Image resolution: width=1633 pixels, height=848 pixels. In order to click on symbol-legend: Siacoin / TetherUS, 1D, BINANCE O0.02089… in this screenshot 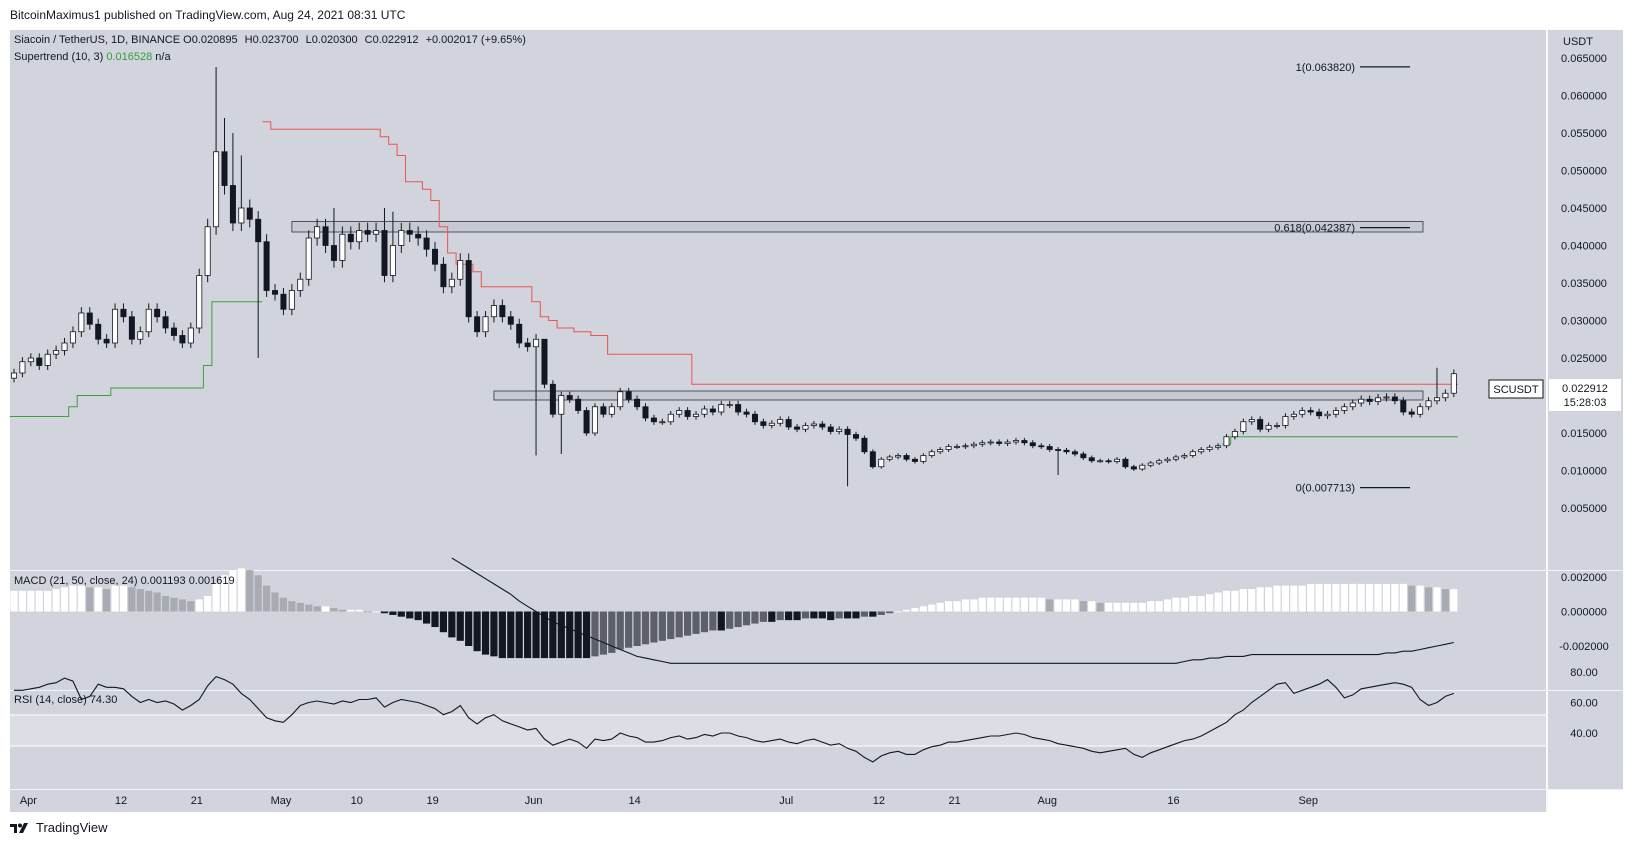, I will do `click(272, 40)`.